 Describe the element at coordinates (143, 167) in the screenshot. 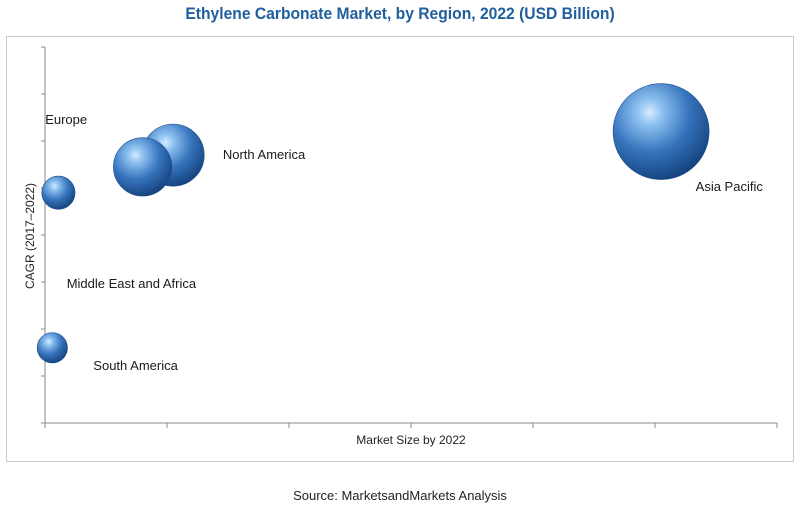

I see `bubble-europe` at that location.